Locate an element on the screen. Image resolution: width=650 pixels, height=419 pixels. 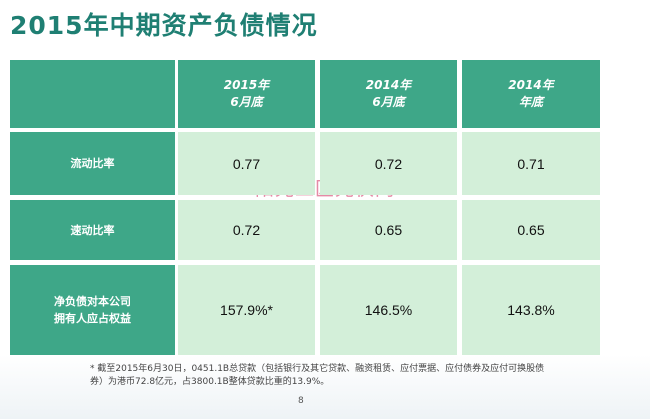
value-cell: 146.5% is located at coordinates (388, 310).